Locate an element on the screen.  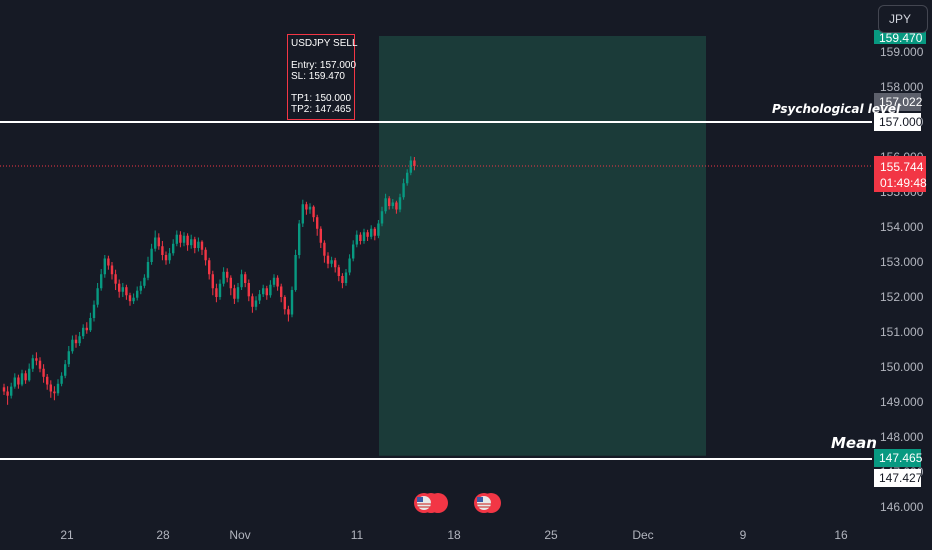
badge-upper-grey: 157.022 is located at coordinates (898, 102).